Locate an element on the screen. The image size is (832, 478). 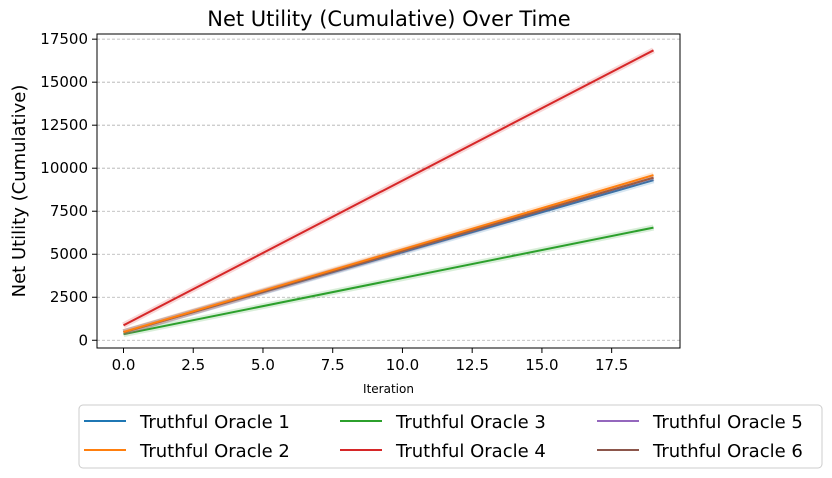
y-tick-label: 15000 is located at coordinates (64, 82).